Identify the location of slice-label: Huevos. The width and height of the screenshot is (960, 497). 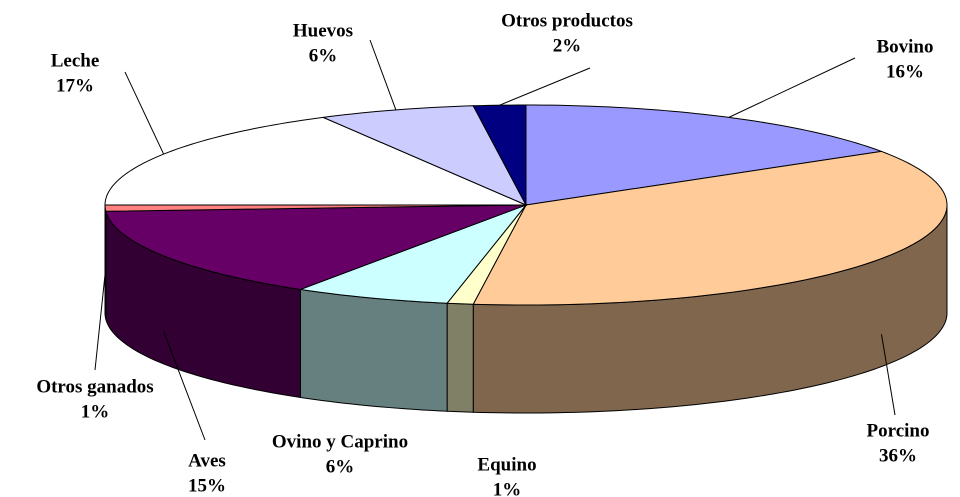
(323, 30).